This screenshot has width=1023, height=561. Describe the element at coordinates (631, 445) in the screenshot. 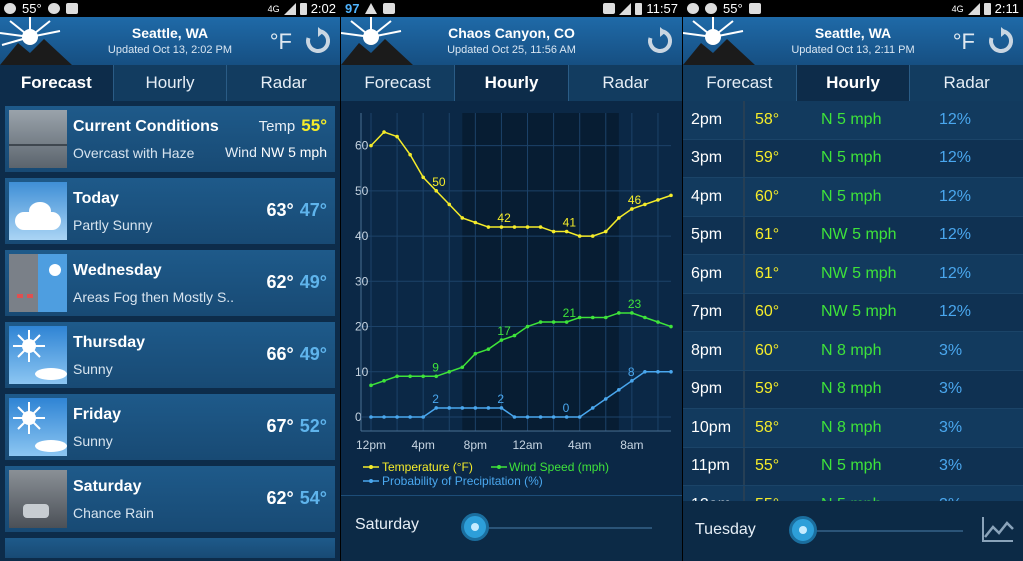

I see `x-tick-label: 8am` at that location.